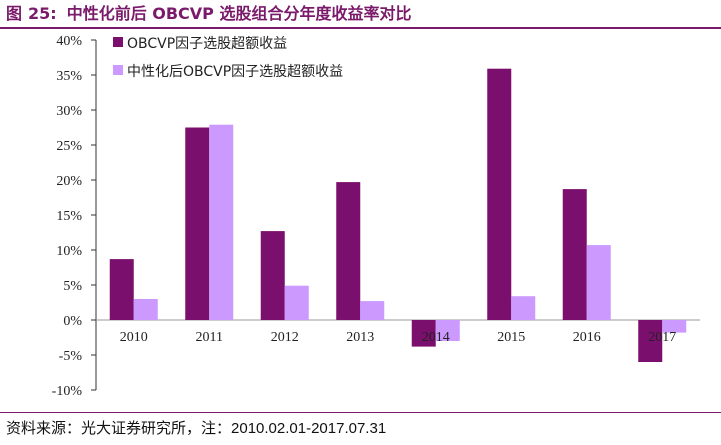  Describe the element at coordinates (272, 275) in the screenshot. I see `bar-obcvp-2012` at that location.